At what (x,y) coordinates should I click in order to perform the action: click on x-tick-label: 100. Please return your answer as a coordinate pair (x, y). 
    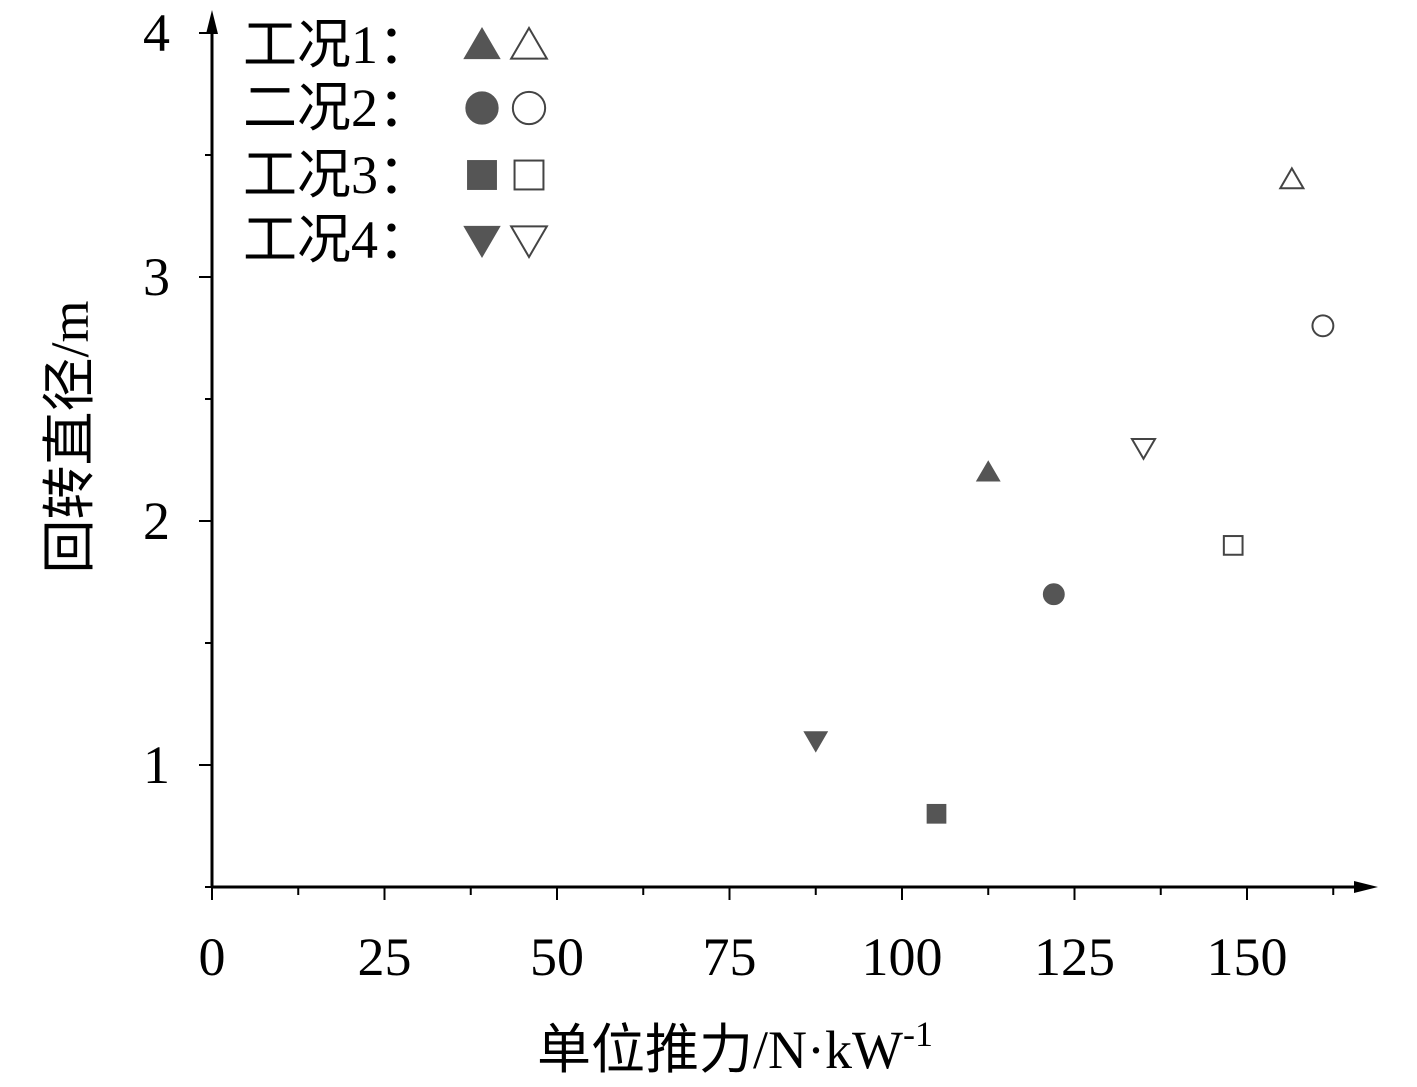
    Looking at the image, I should click on (902, 957).